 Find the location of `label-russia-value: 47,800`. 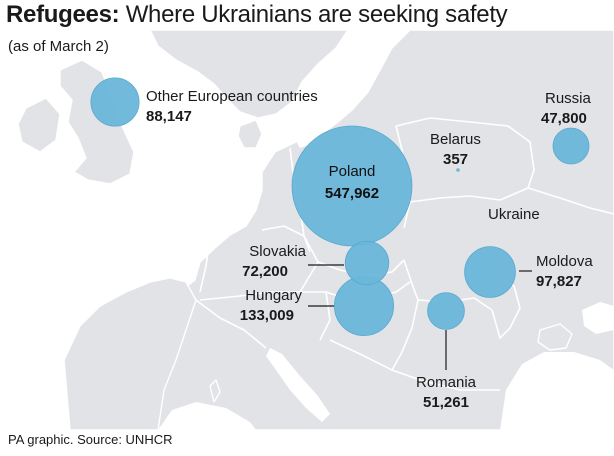

label-russia-value: 47,800 is located at coordinates (564, 118).